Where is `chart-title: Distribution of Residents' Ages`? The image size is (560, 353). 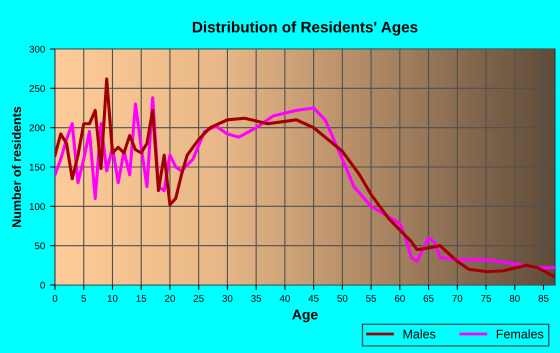 chart-title: Distribution of Residents' Ages is located at coordinates (305, 28).